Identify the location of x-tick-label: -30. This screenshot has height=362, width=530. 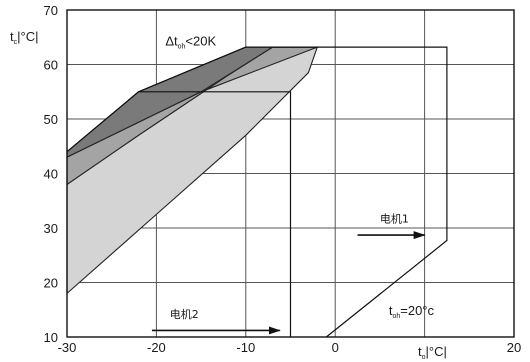
(67, 347).